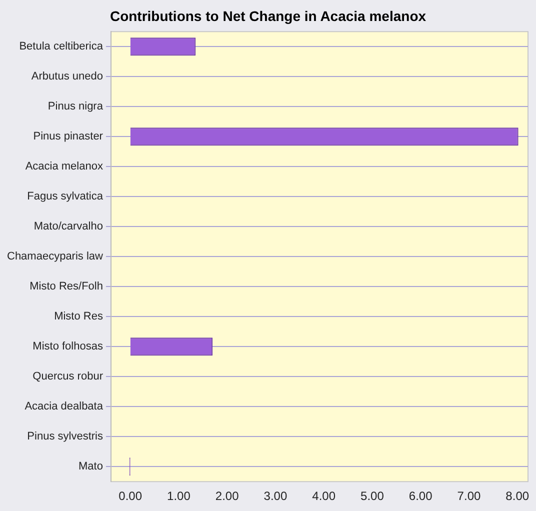 This screenshot has height=511, width=536. Describe the element at coordinates (68, 346) in the screenshot. I see `y-tick-label: Misto folhosas` at that location.